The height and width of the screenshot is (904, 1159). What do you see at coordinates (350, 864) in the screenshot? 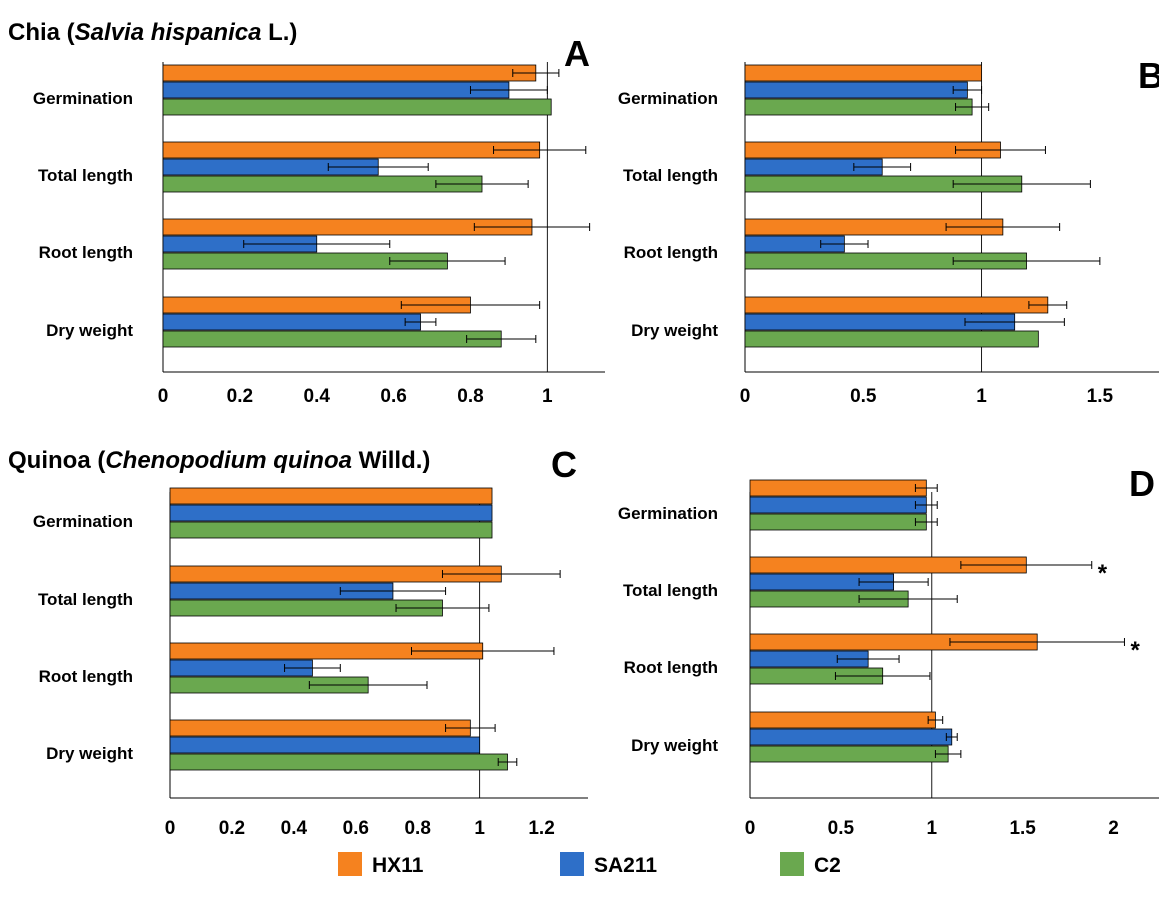
I see `legend-swatch-hx11` at bounding box center [350, 864].